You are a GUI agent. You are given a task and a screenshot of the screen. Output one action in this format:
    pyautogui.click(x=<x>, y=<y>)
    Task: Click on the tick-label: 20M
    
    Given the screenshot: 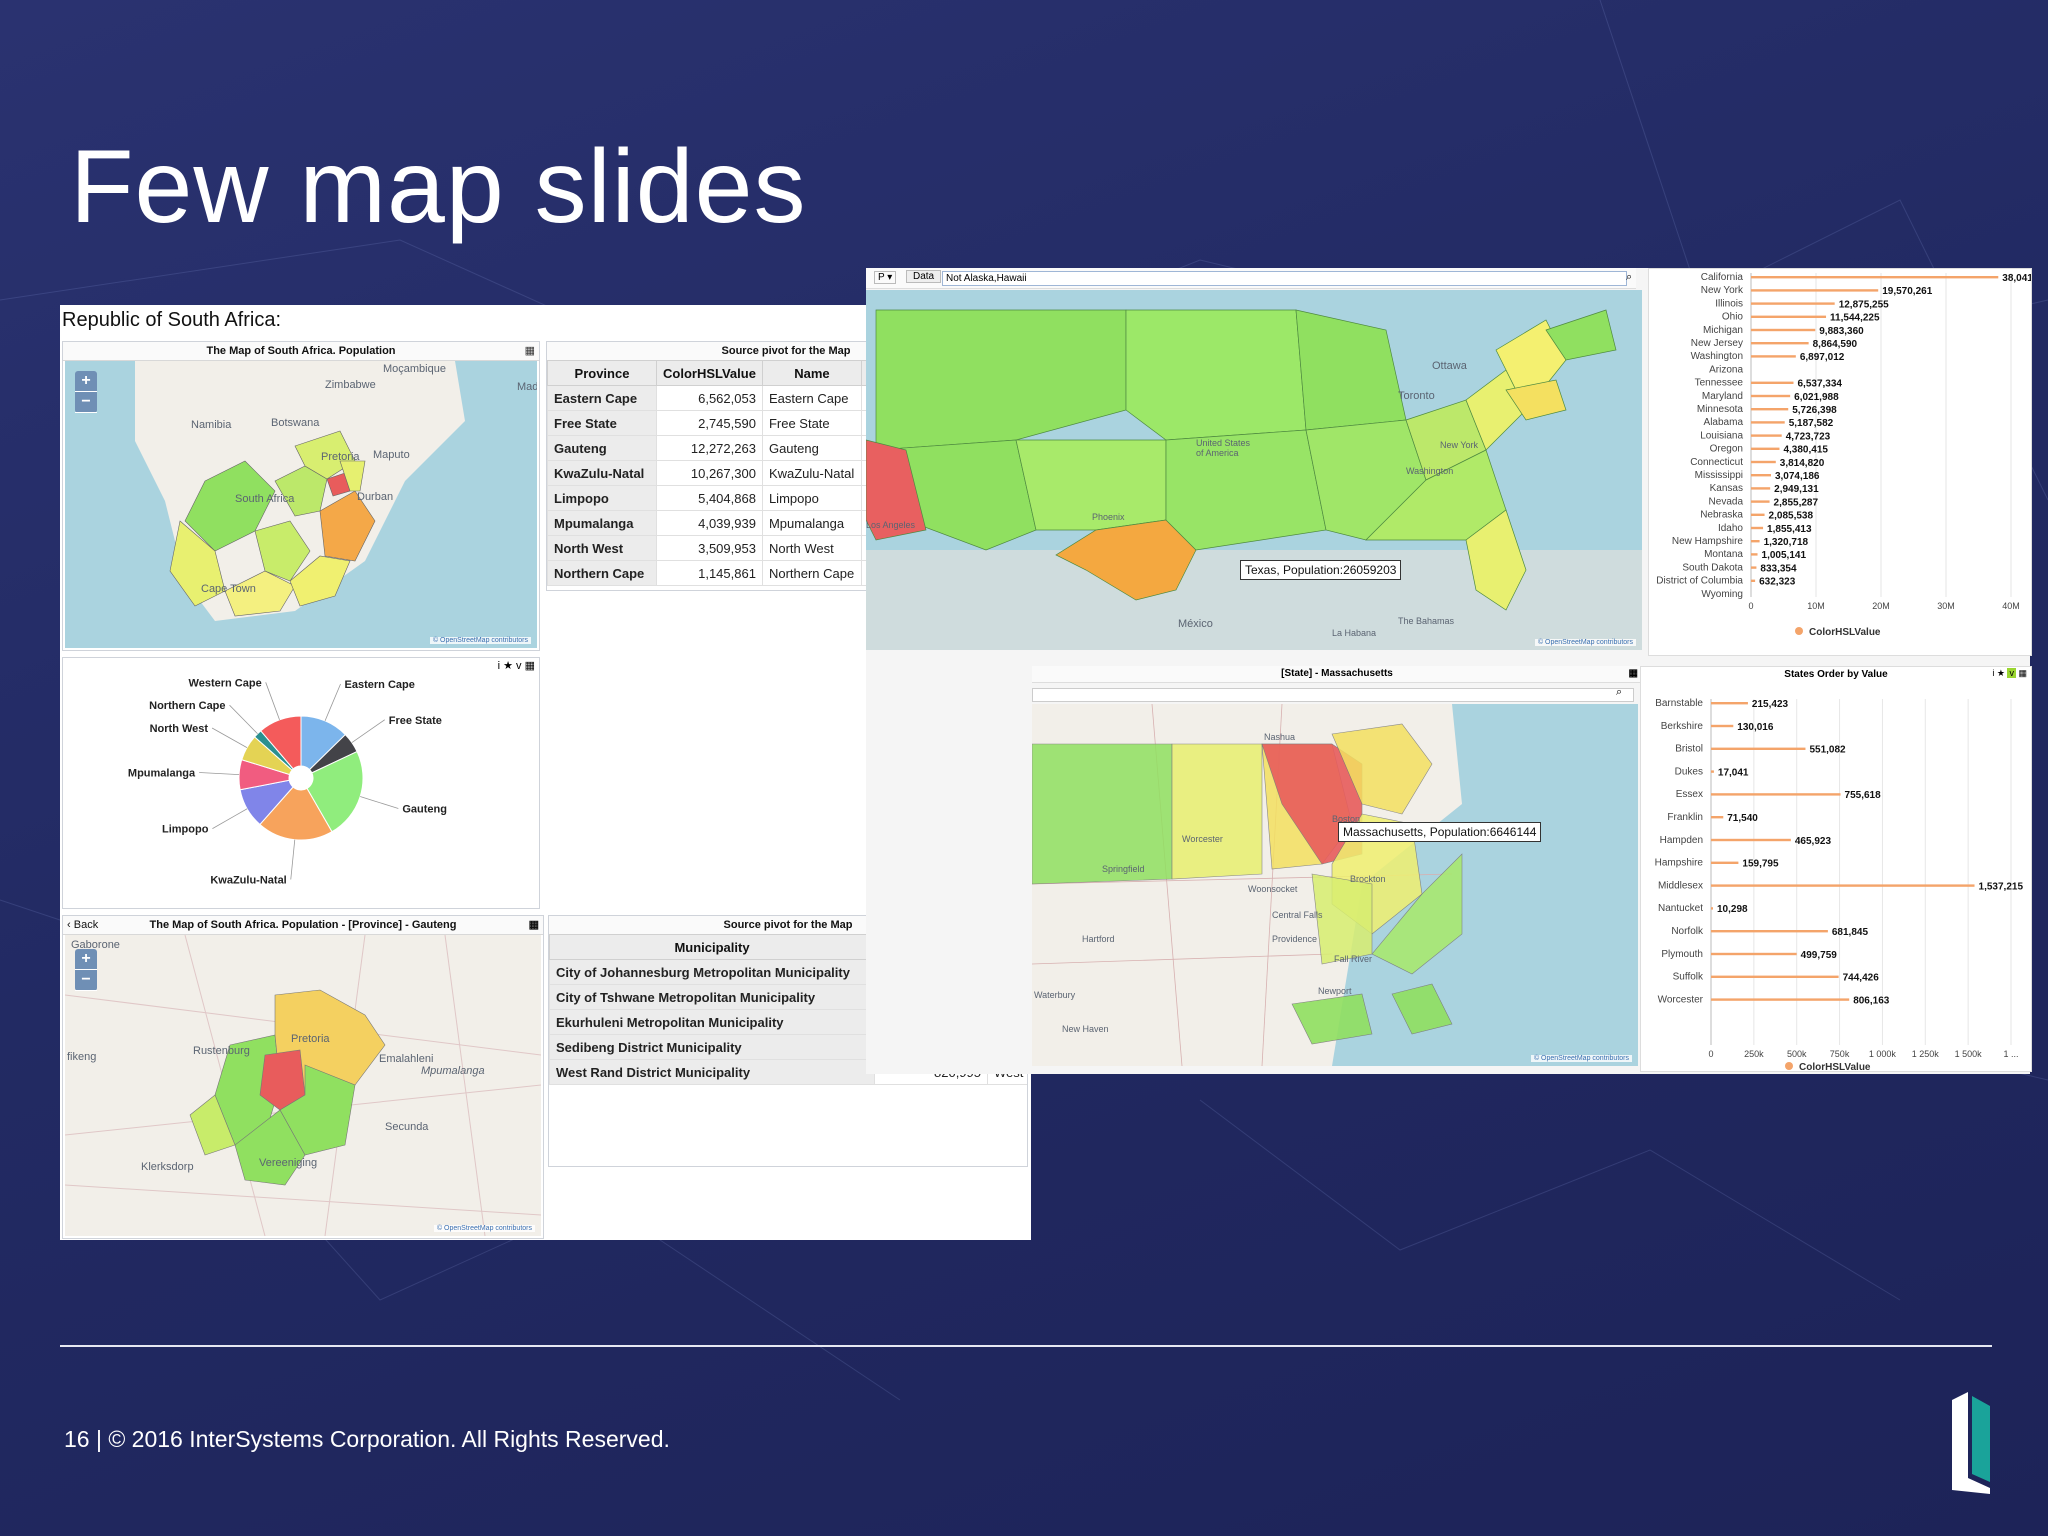 What is the action you would take?
    pyautogui.click(x=1881, y=606)
    